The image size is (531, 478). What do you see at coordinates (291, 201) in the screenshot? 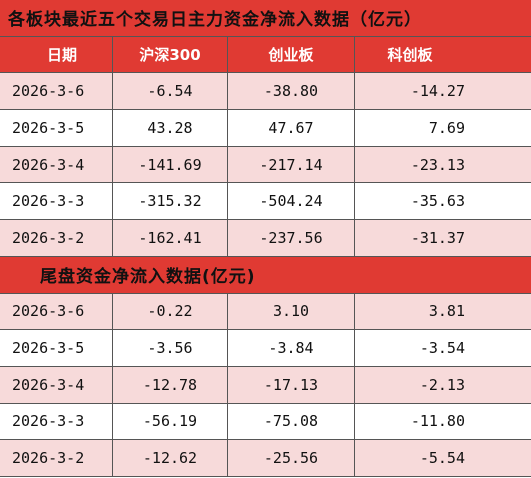
I see `value-cell: -504.24` at bounding box center [291, 201].